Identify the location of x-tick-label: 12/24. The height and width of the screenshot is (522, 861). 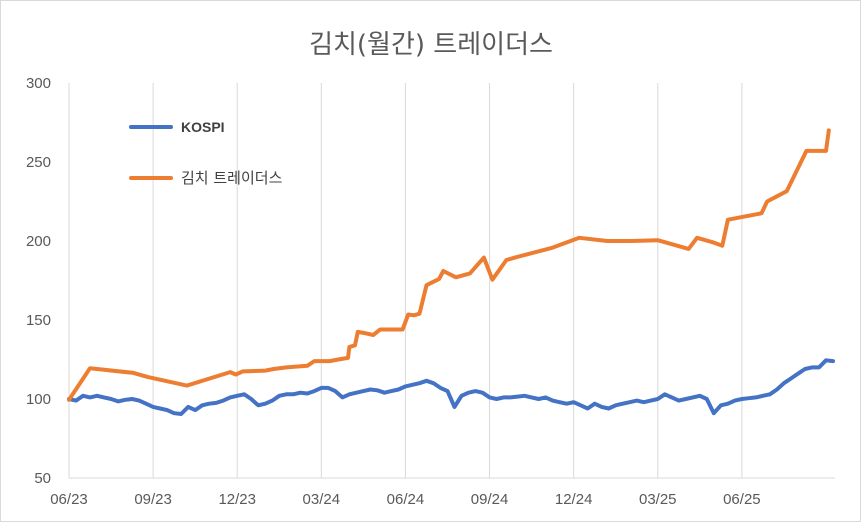
(574, 499).